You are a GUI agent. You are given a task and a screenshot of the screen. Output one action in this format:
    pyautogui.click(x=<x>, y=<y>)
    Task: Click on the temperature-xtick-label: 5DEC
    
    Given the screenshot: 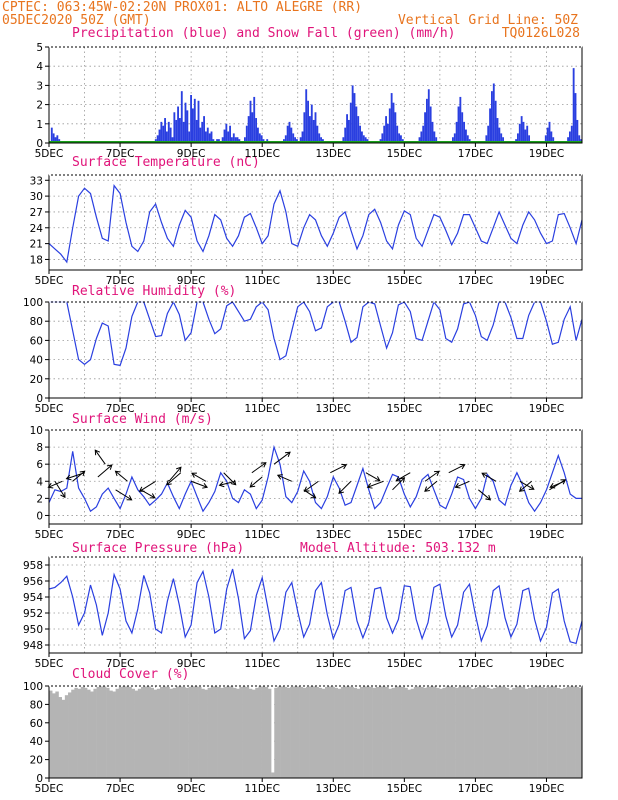 What is the action you would take?
    pyautogui.click(x=49, y=281)
    